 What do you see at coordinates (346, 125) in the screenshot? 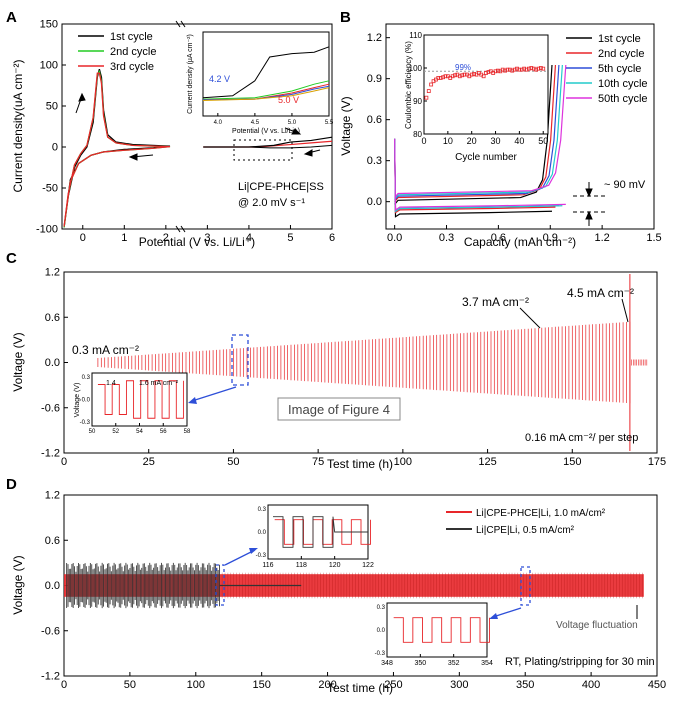
I see `panel-b-ylabel: Voltage (V)` at bounding box center [346, 125].